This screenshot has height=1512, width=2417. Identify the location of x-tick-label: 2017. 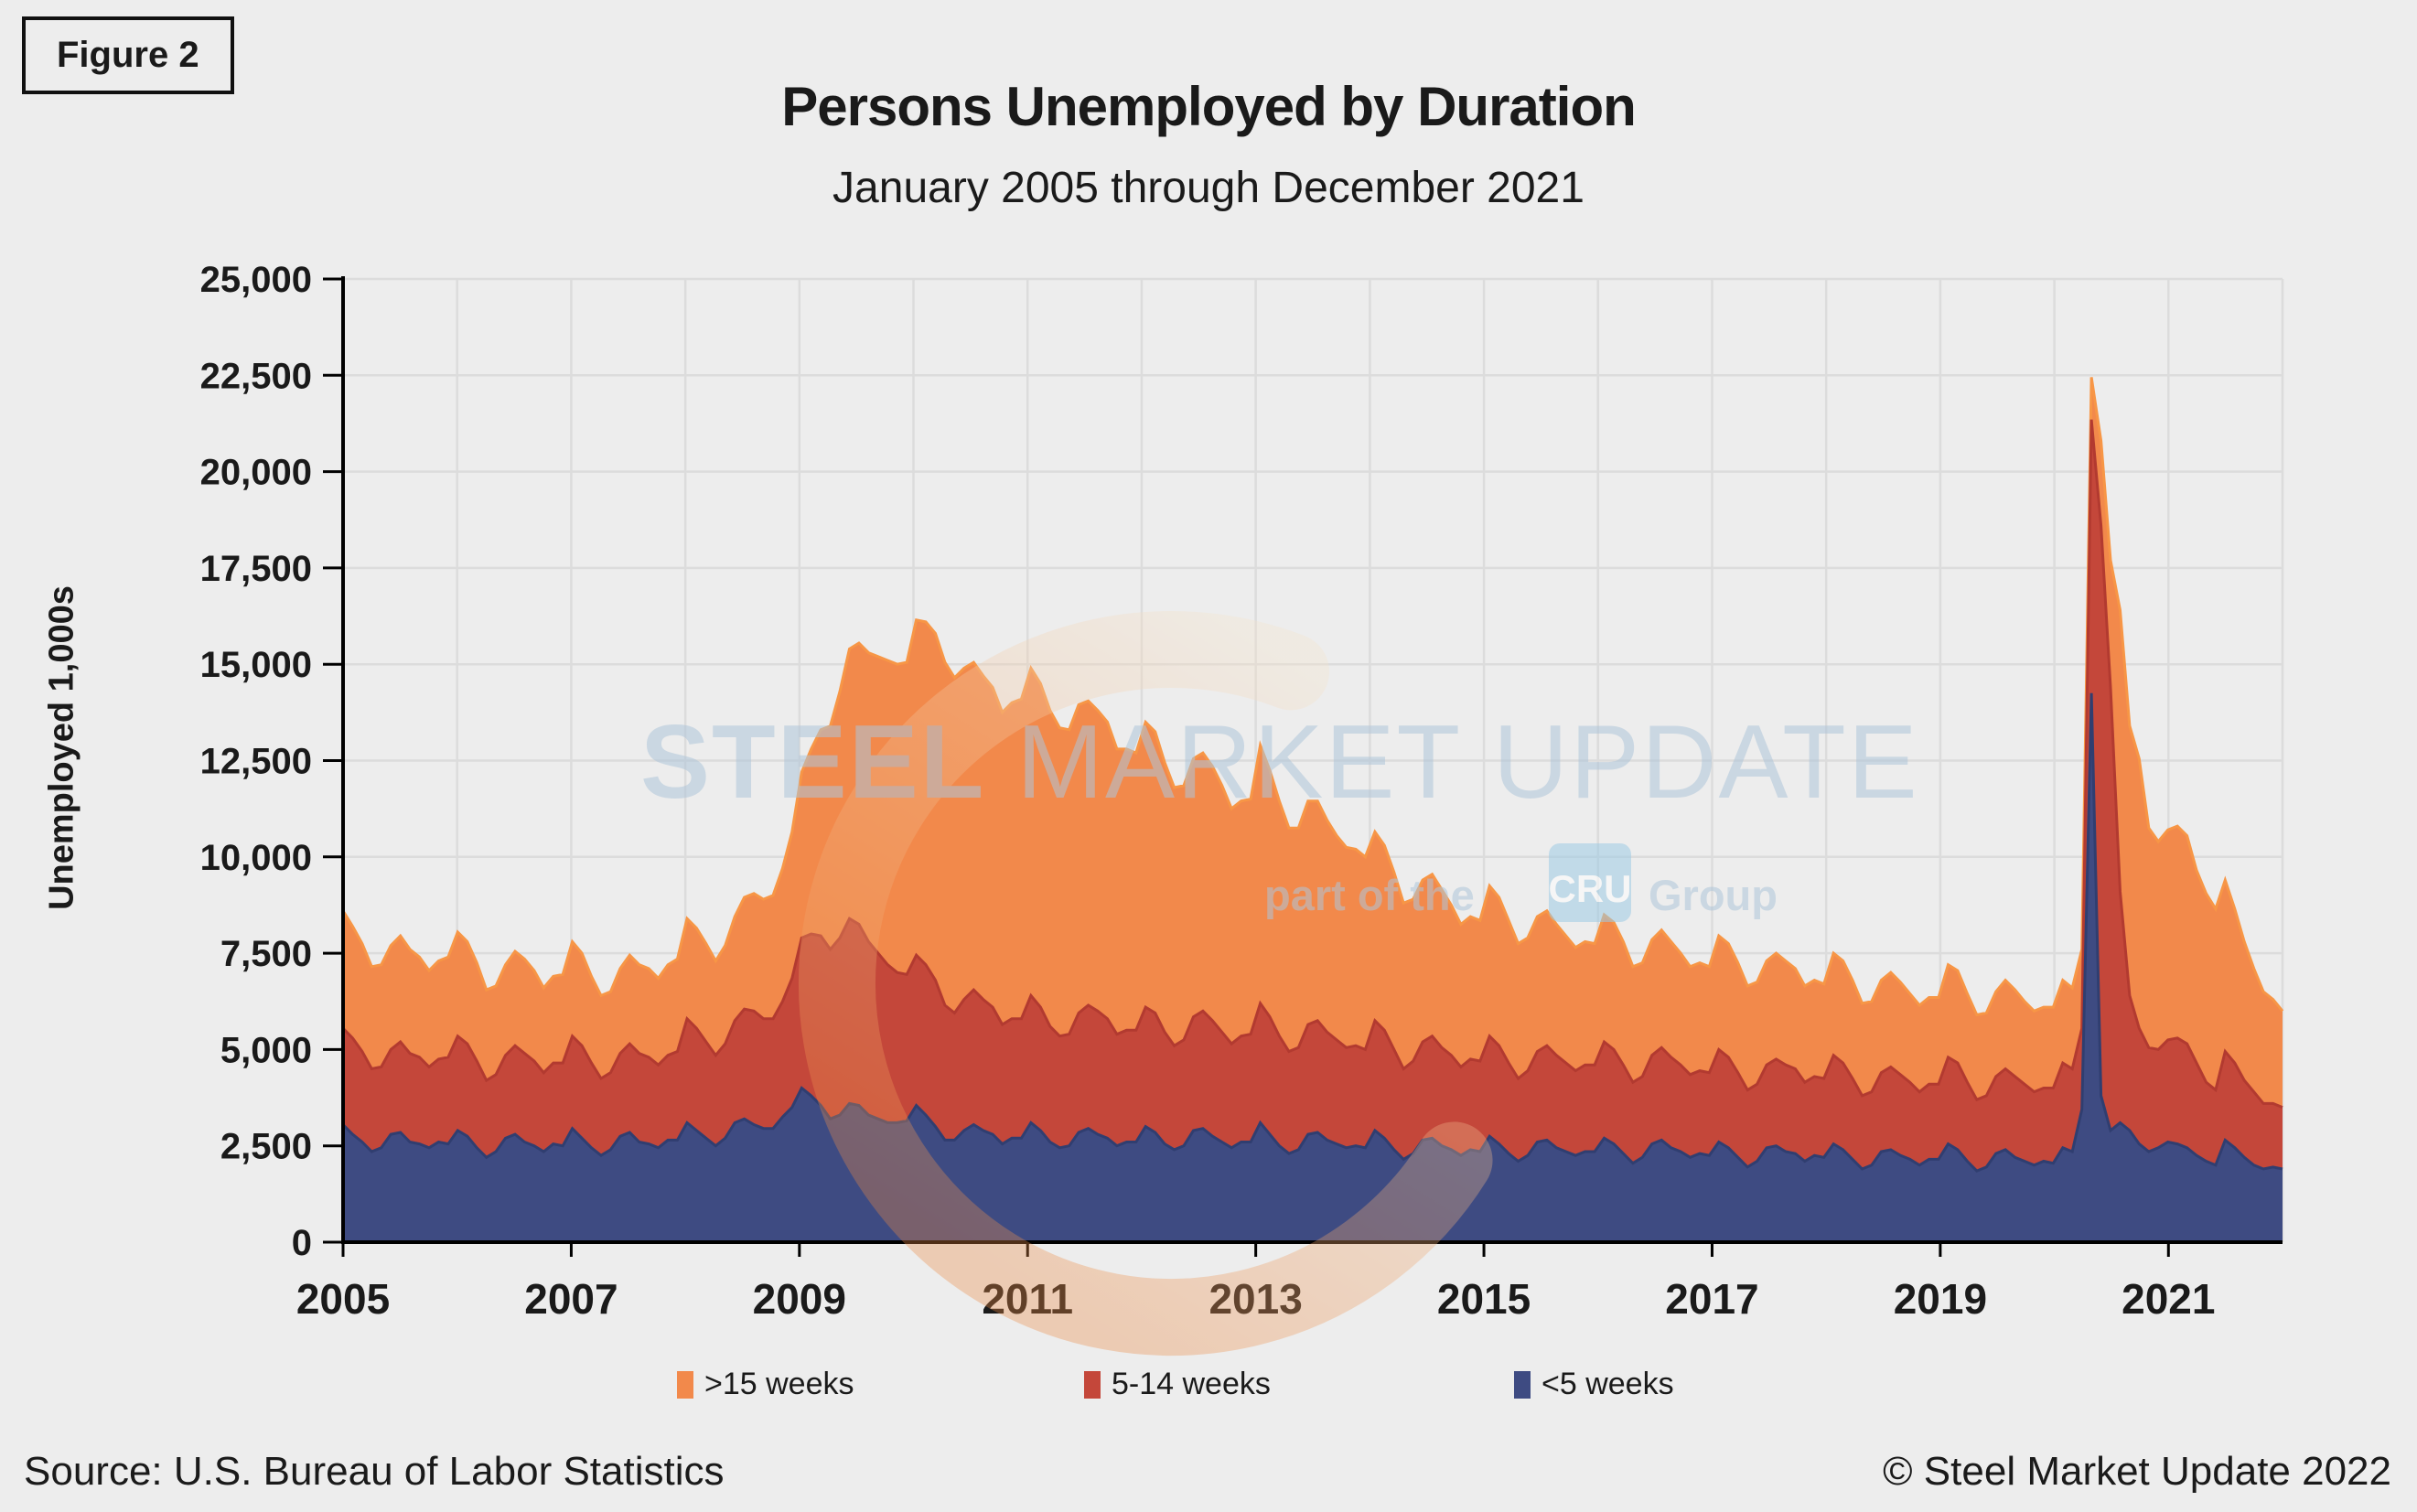
(1711, 1299).